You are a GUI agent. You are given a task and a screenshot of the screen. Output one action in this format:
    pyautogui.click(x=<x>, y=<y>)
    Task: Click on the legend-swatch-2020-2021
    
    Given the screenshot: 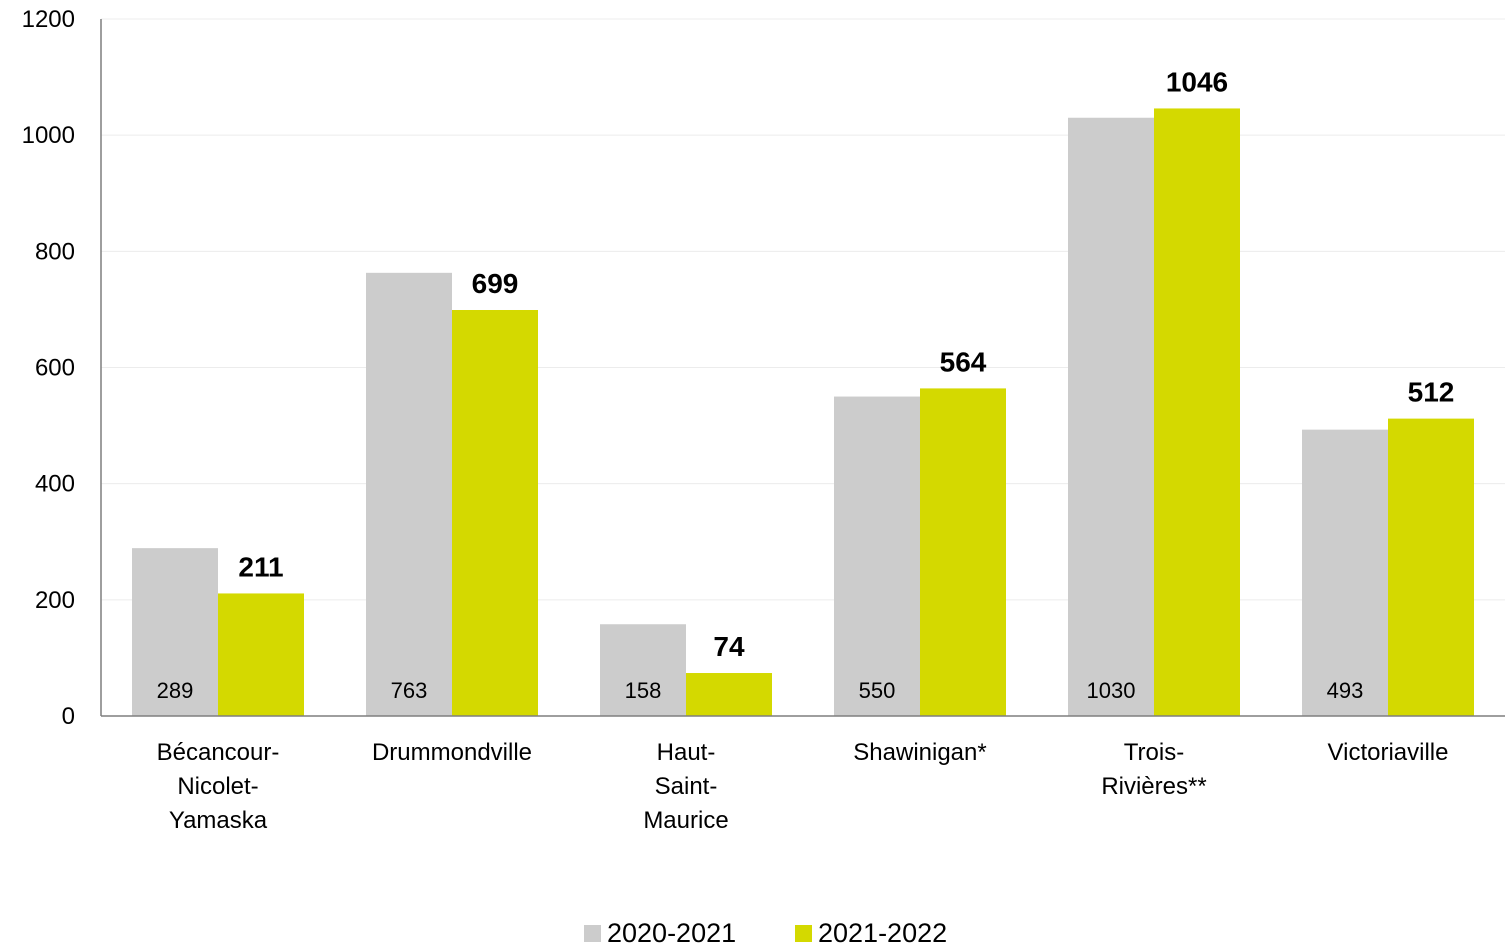 What is the action you would take?
    pyautogui.click(x=592, y=933)
    